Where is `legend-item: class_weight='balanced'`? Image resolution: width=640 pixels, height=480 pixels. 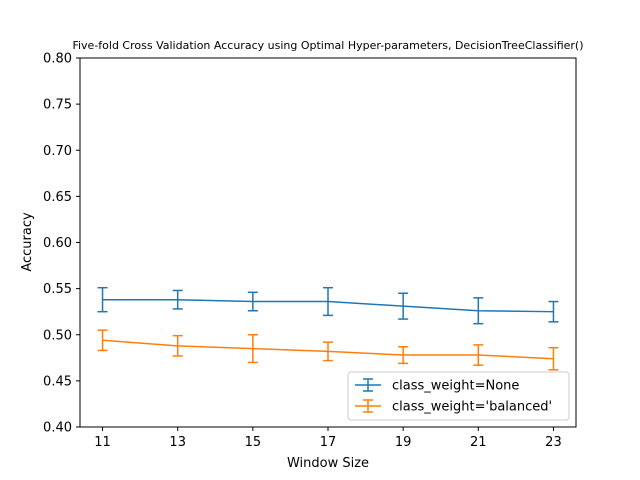 legend-item: class_weight='balanced' is located at coordinates (453, 407).